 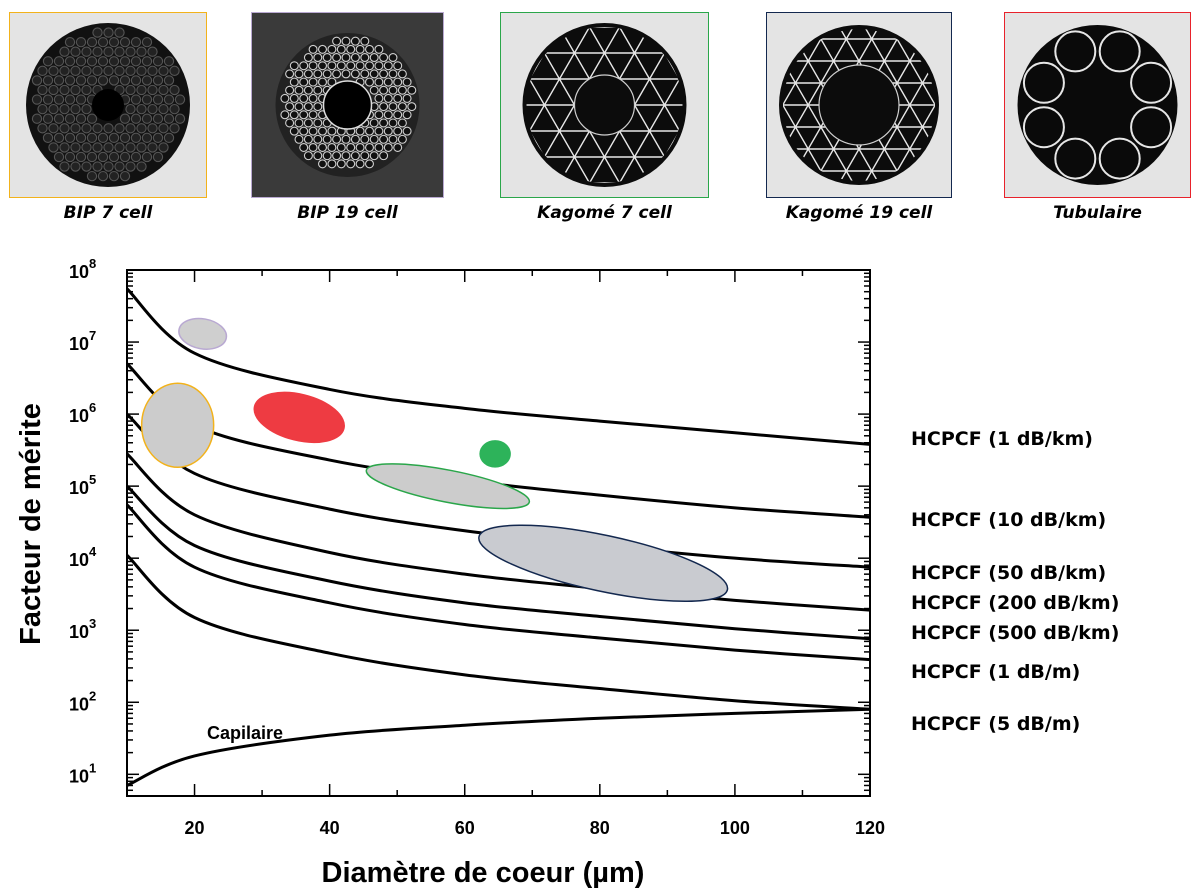 I want to click on curve-hcpcf-500-db-km-, so click(x=498, y=563).